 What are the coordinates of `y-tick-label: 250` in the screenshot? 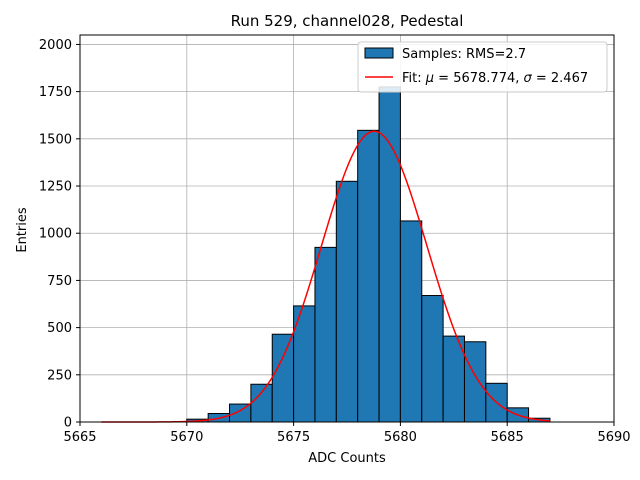 It's located at (59, 375).